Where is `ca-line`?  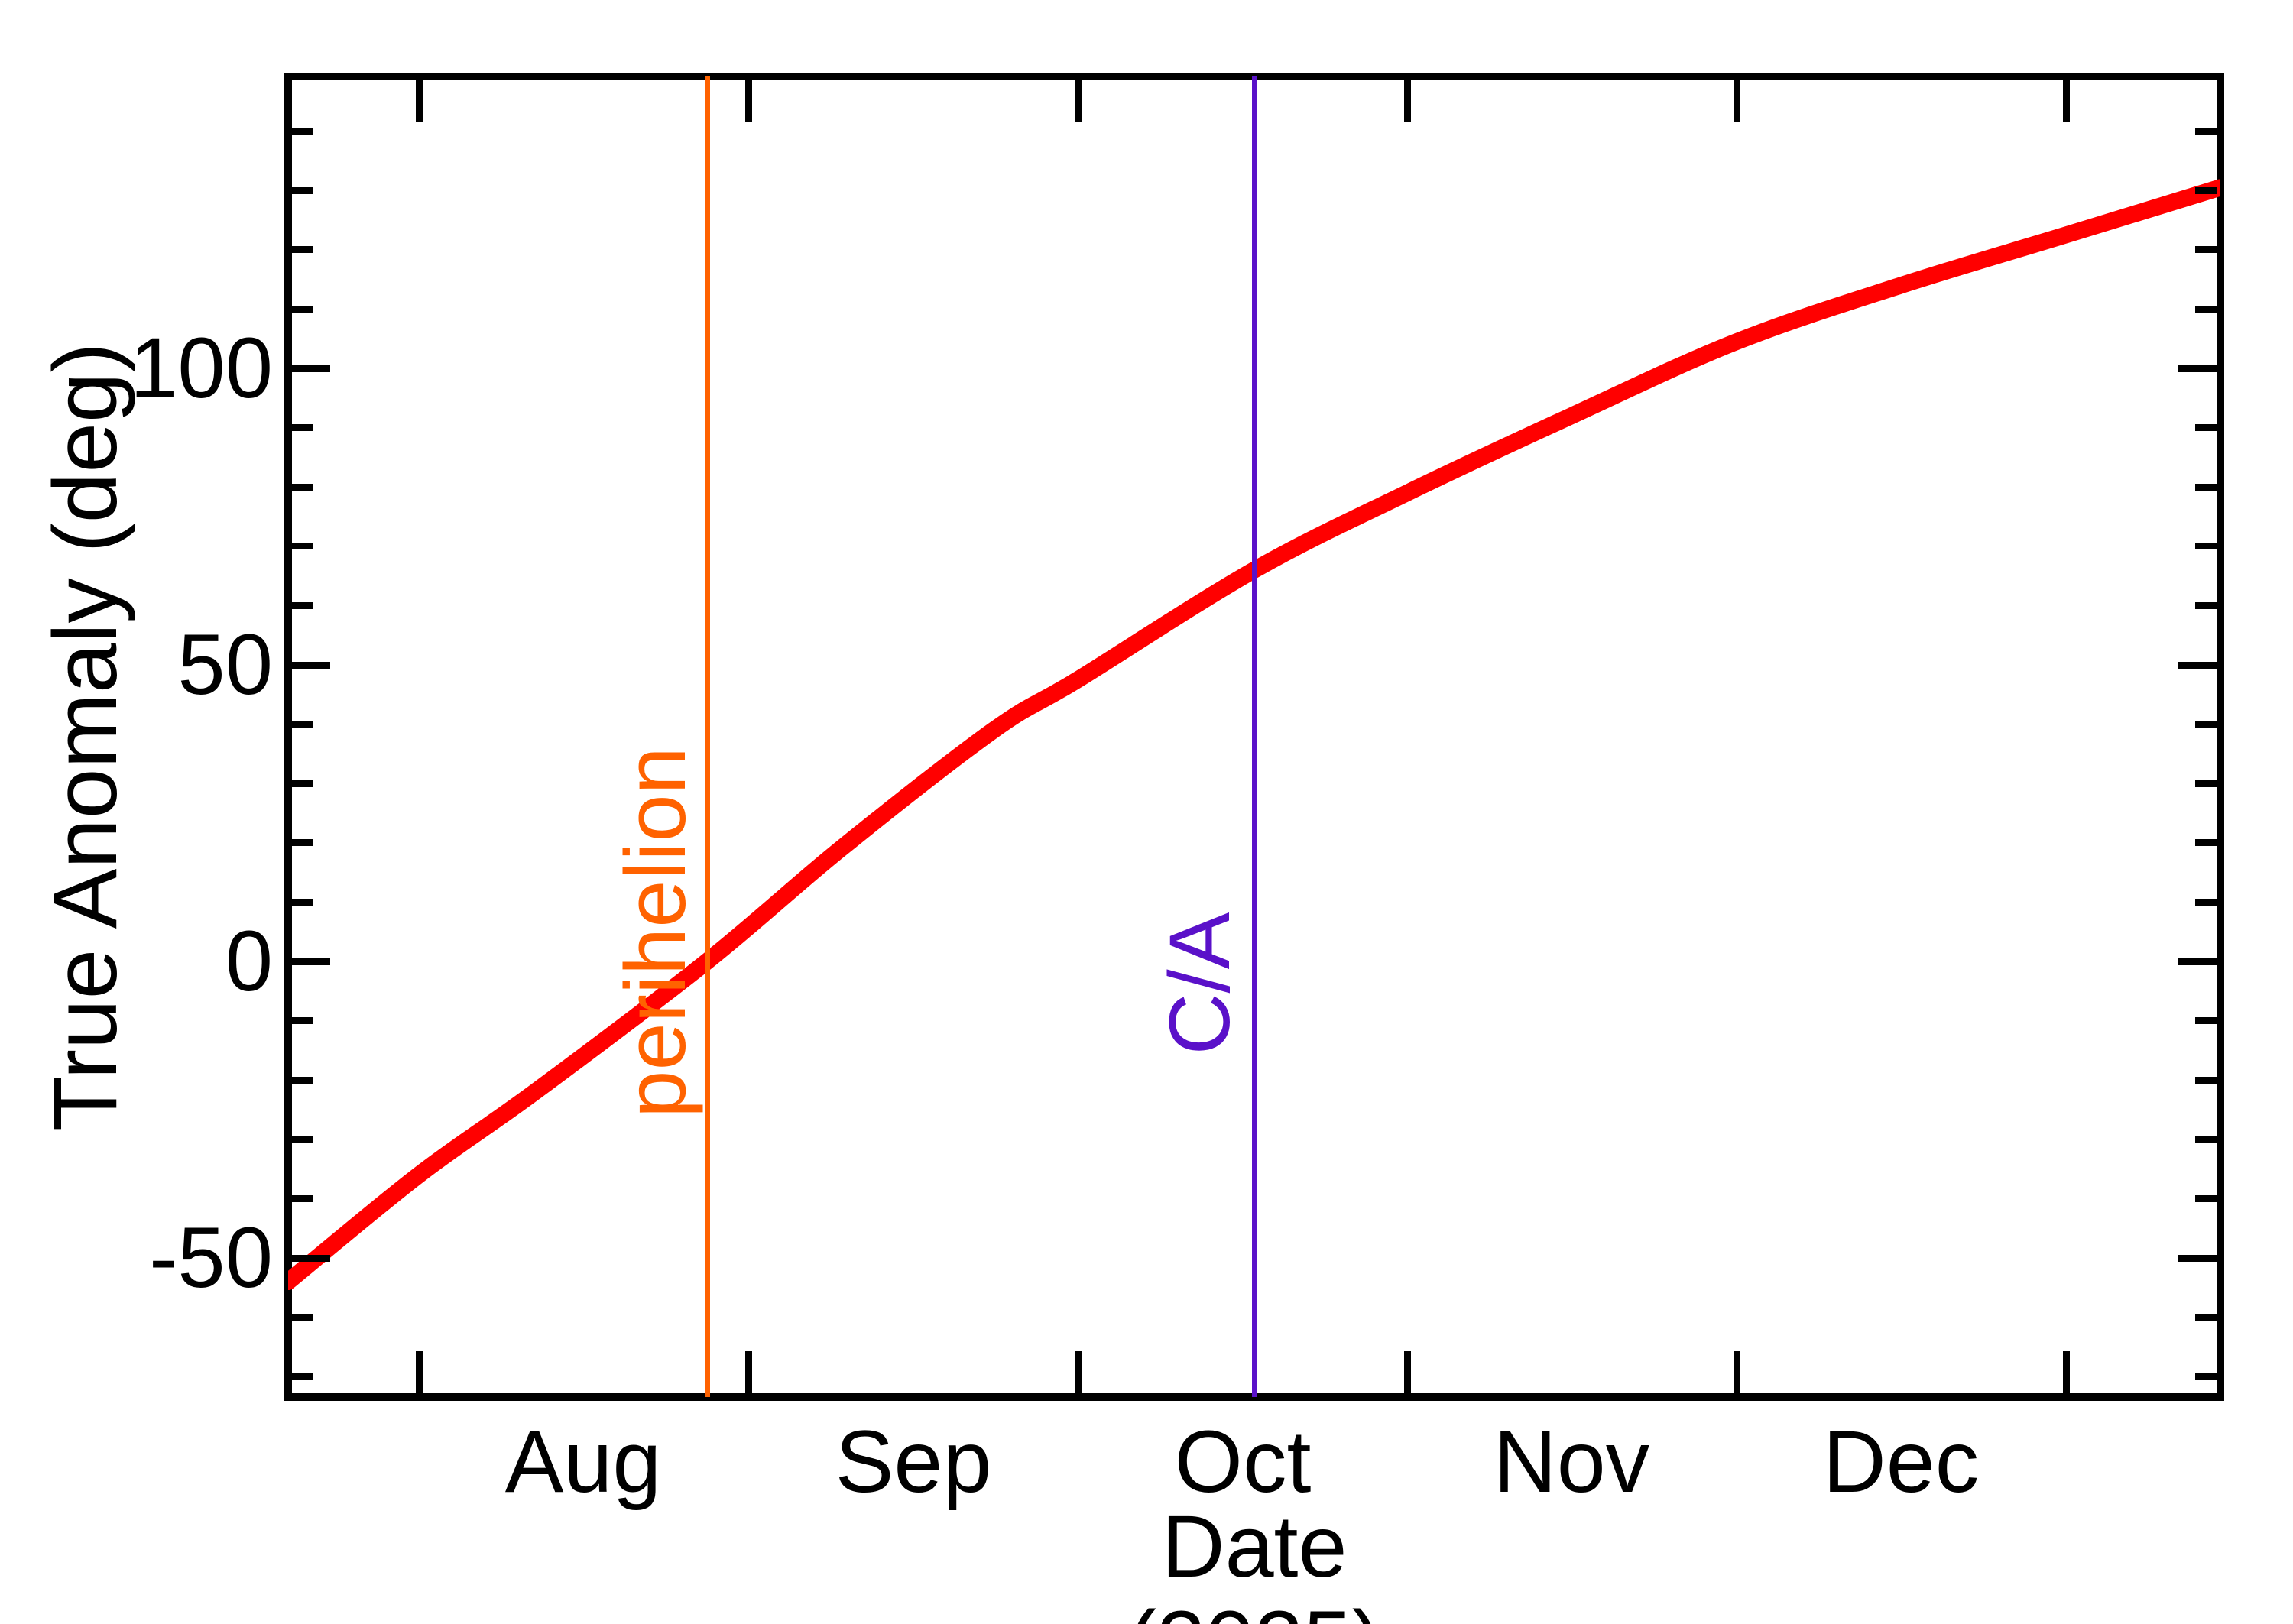 ca-line is located at coordinates (1254, 736).